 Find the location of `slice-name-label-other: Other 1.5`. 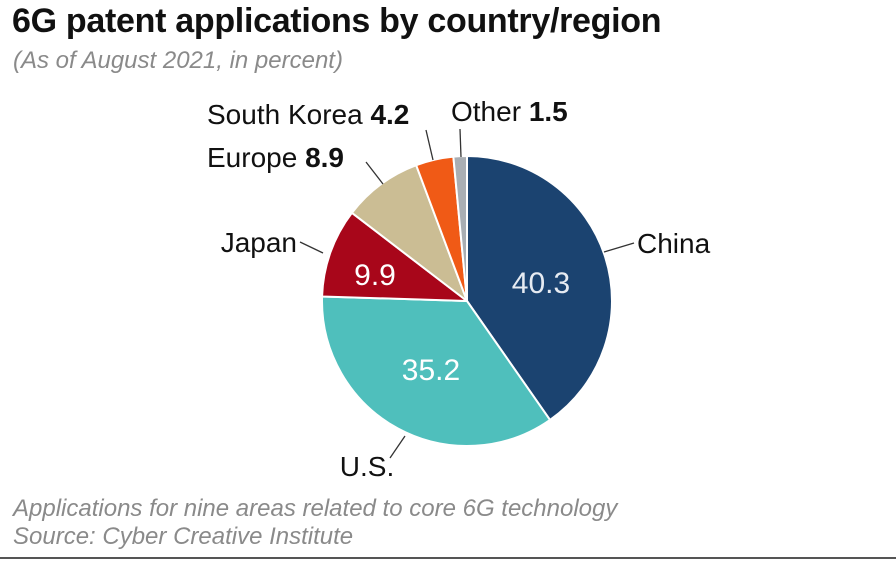

slice-name-label-other: Other 1.5 is located at coordinates (509, 111).